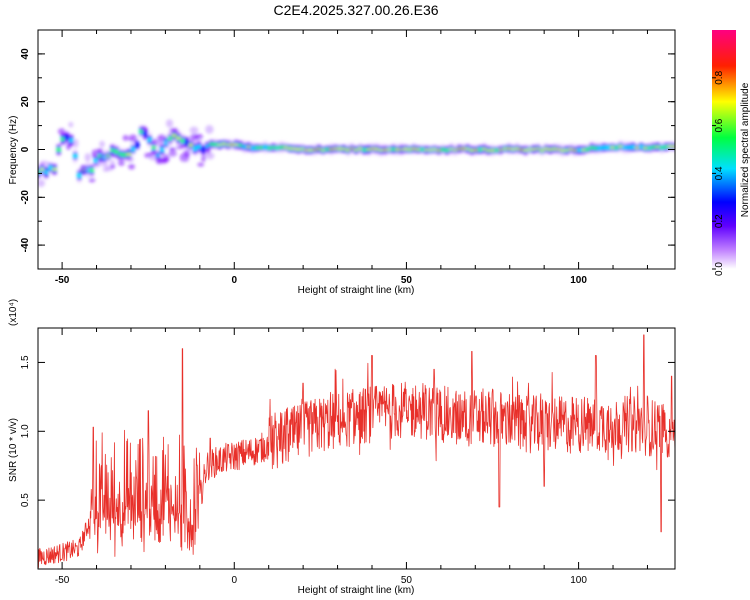 The height and width of the screenshot is (600, 750). I want to click on spectrogram-ytick-label: -20, so click(25, 197).